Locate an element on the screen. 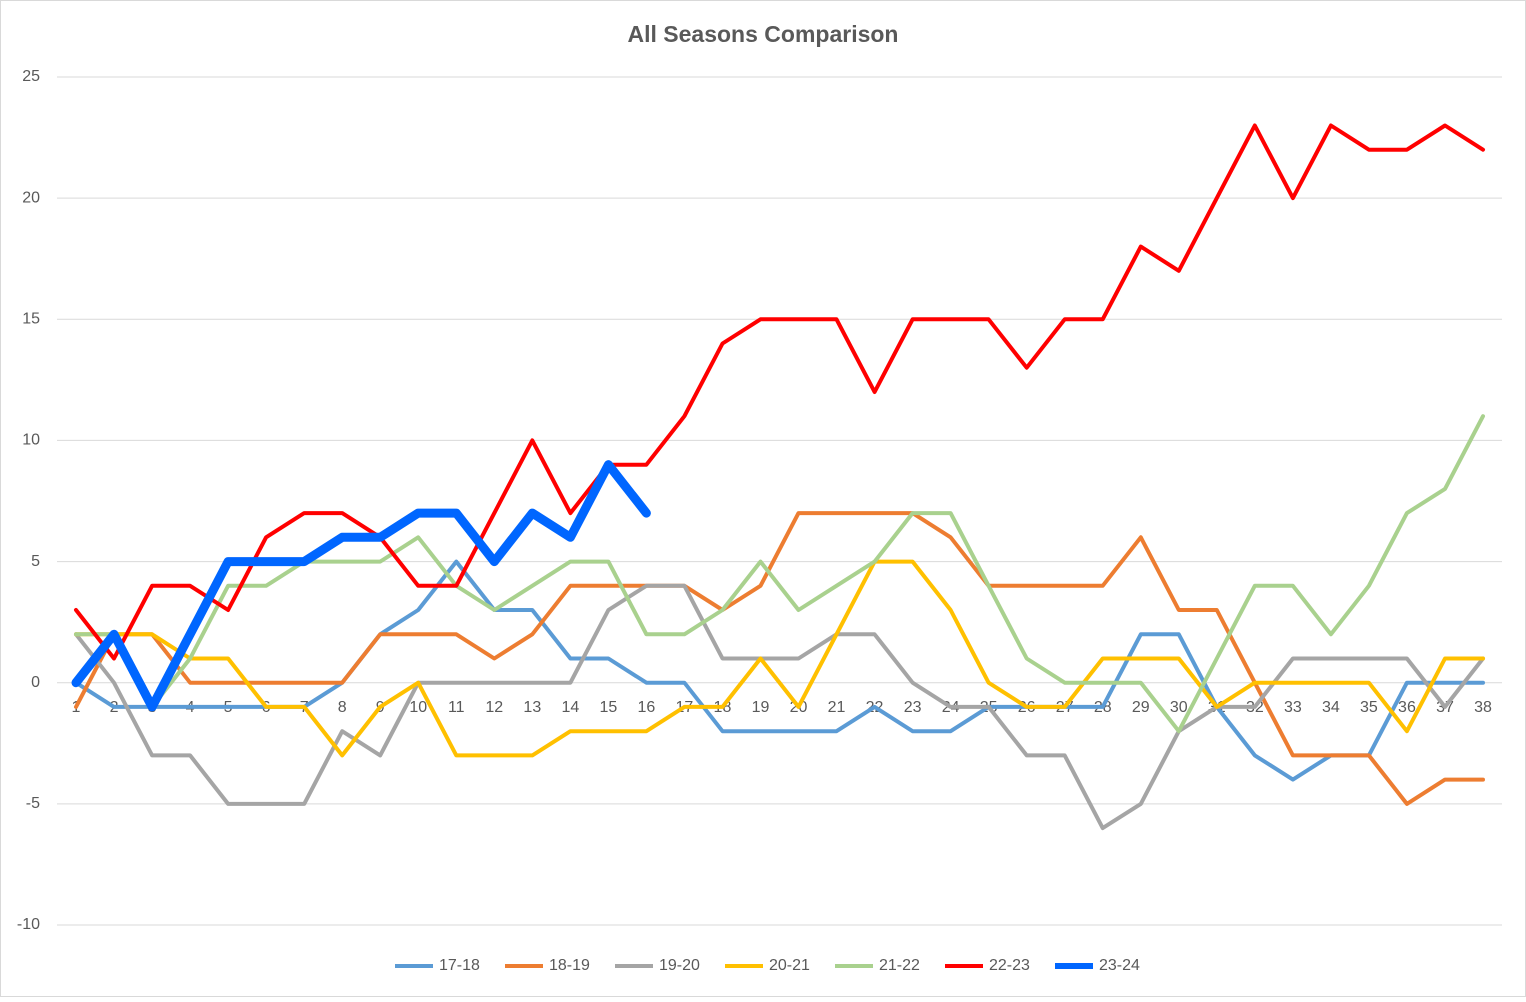 Image resolution: width=1526 pixels, height=1002 pixels. x-tick-label: 16 is located at coordinates (647, 707).